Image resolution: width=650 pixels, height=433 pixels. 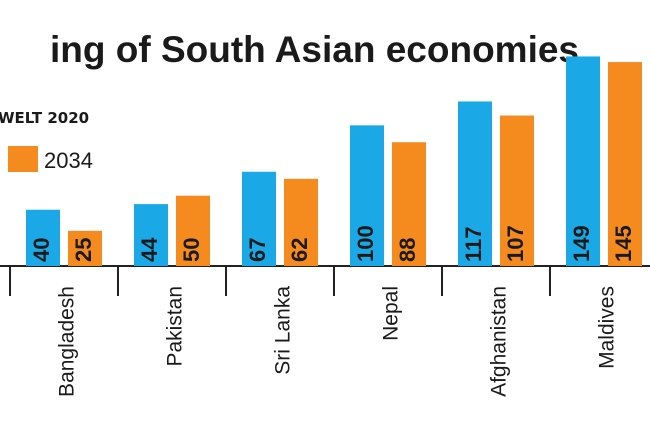 What do you see at coordinates (299, 250) in the screenshot?
I see `data-label: 62` at bounding box center [299, 250].